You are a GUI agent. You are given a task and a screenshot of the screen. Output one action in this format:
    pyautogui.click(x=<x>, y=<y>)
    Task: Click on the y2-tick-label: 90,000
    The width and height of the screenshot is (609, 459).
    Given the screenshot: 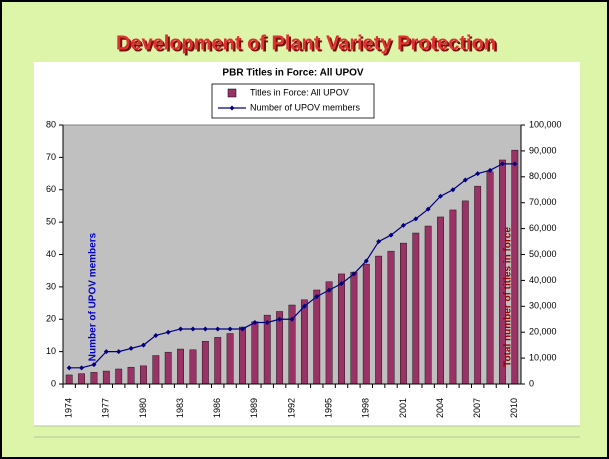 What is the action you would take?
    pyautogui.click(x=543, y=150)
    